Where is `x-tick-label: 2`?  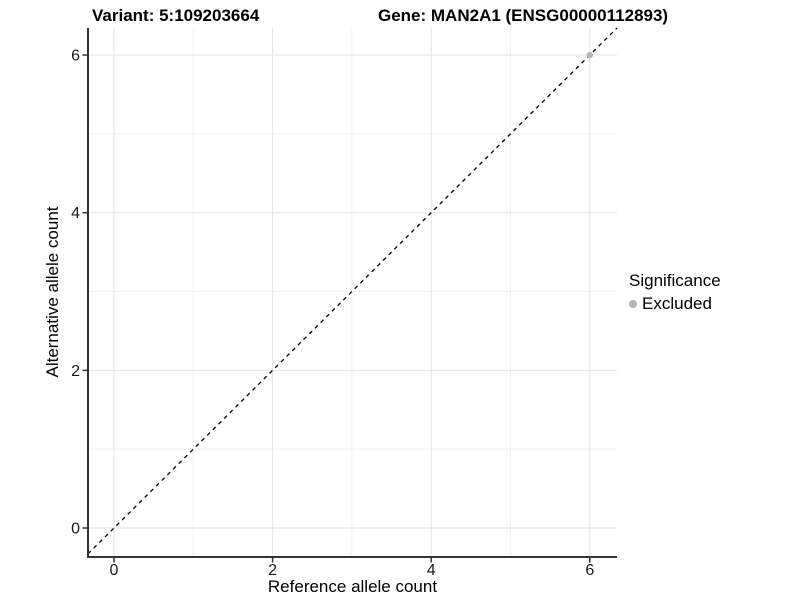 x-tick-label: 2 is located at coordinates (272, 570).